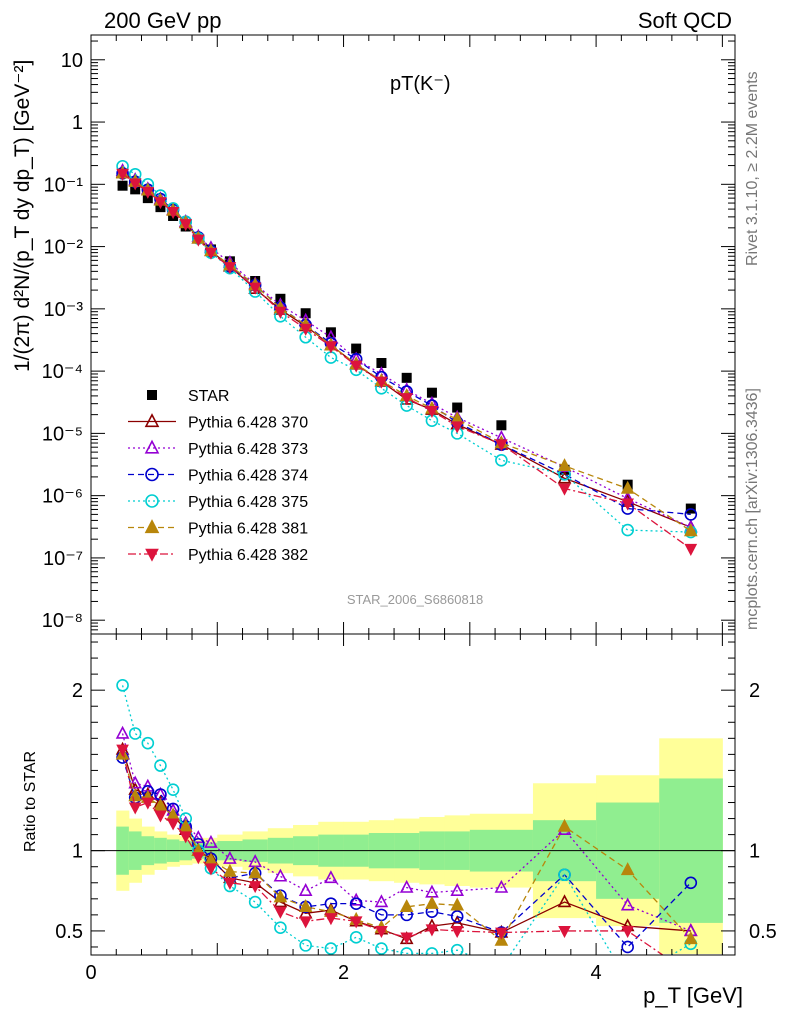 The width and height of the screenshot is (786, 1024). I want to click on y-tick-label: 10, so click(72, 61).